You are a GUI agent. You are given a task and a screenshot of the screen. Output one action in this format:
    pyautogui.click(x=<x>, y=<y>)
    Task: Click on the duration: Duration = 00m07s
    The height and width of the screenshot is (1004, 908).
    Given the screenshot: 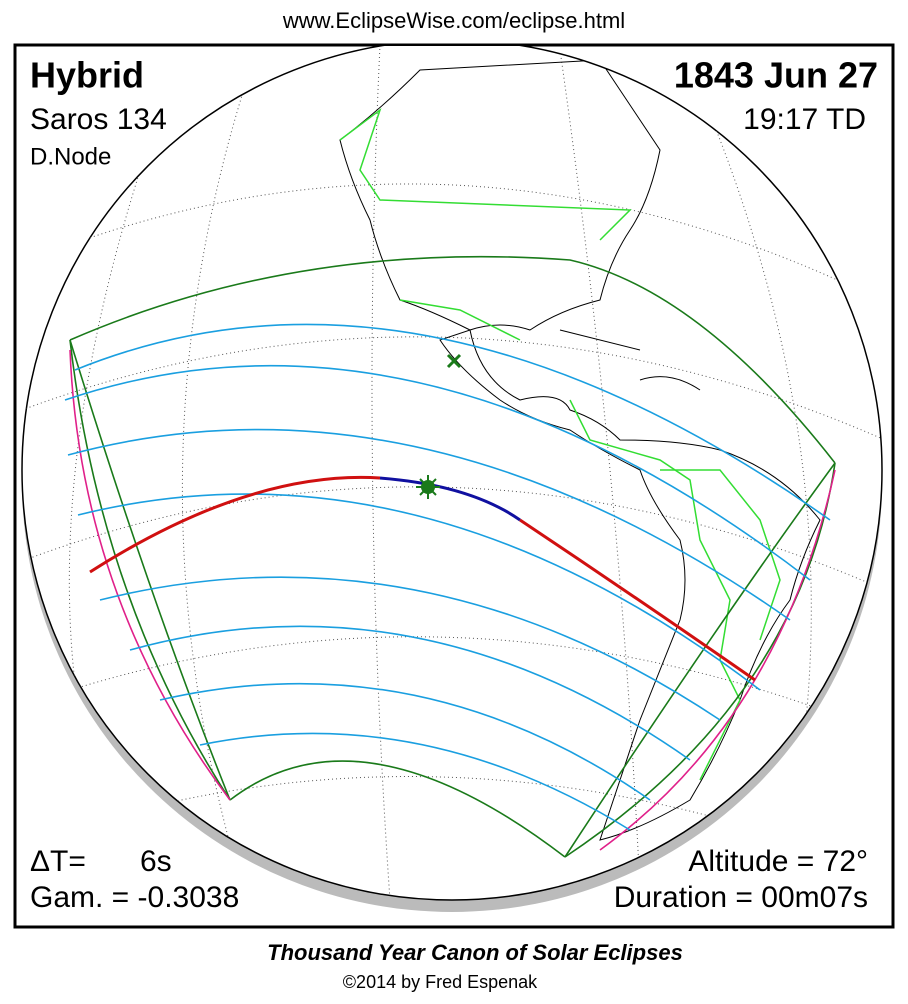 What is the action you would take?
    pyautogui.click(x=741, y=897)
    